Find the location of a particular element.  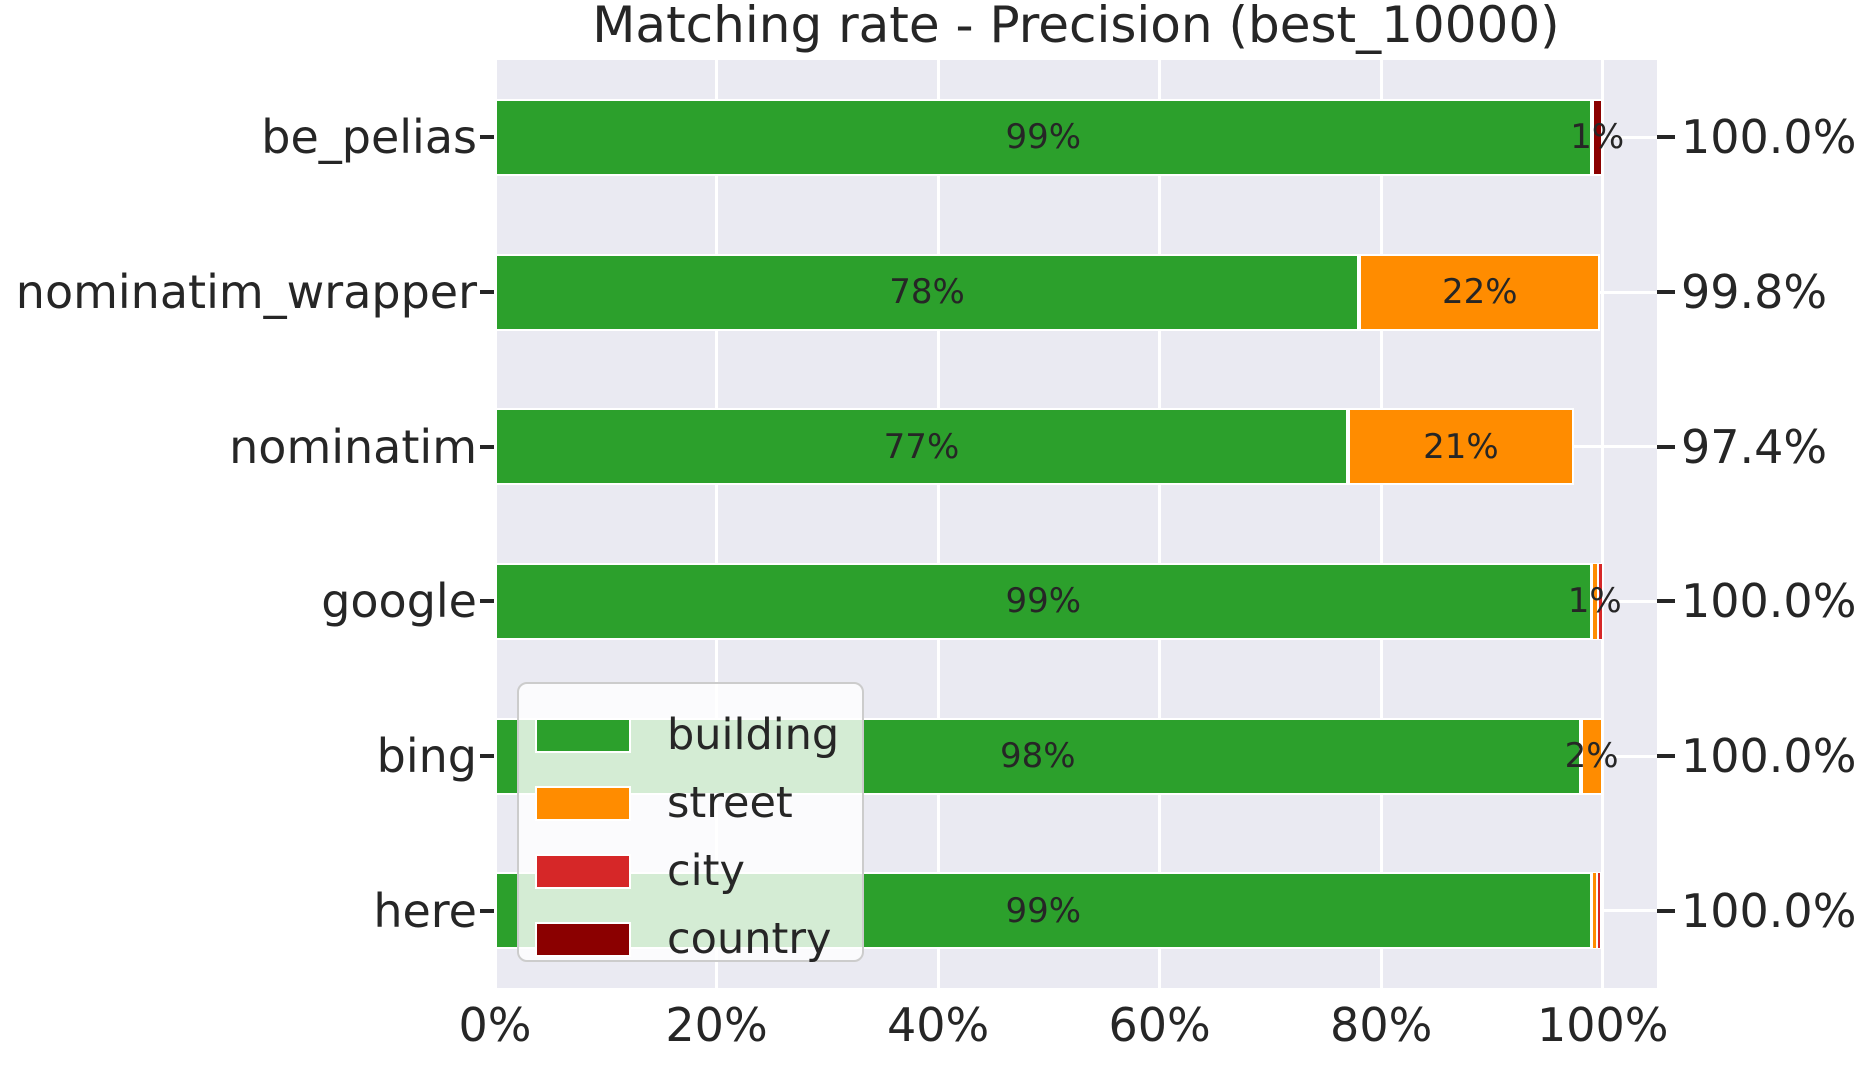

bar-value-label: 78% is located at coordinates (927, 292).